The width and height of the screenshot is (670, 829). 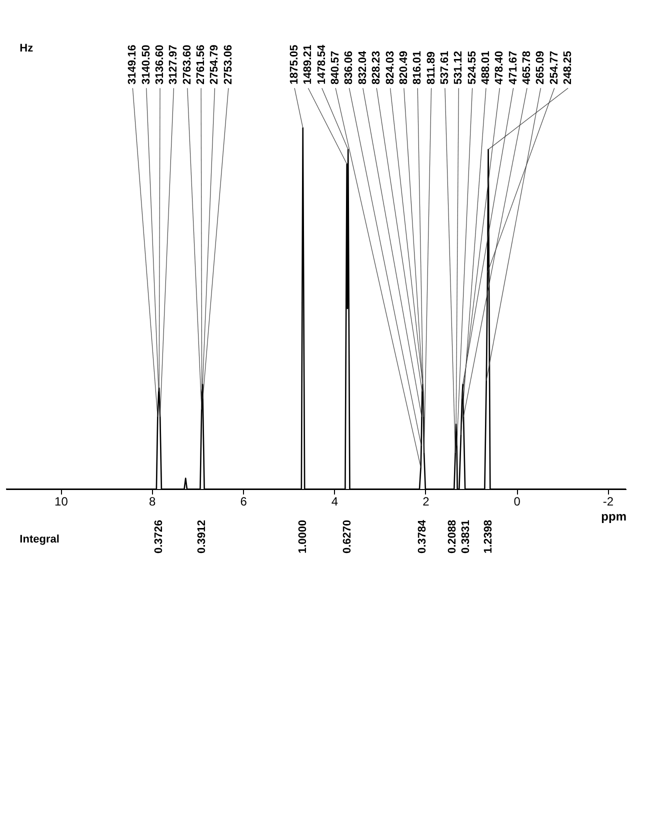 What do you see at coordinates (422, 536) in the screenshot?
I see `annotation: 0.3784` at bounding box center [422, 536].